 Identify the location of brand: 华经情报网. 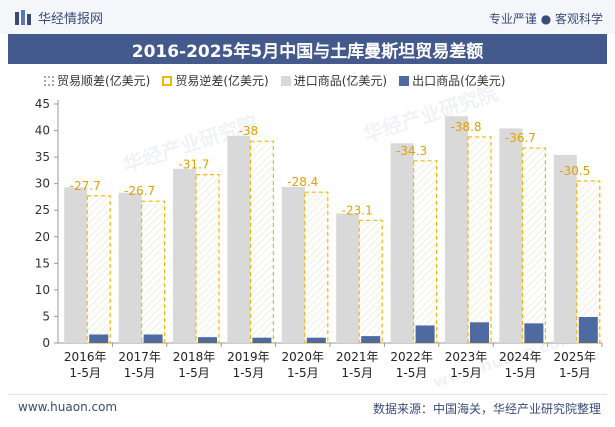
(58, 17).